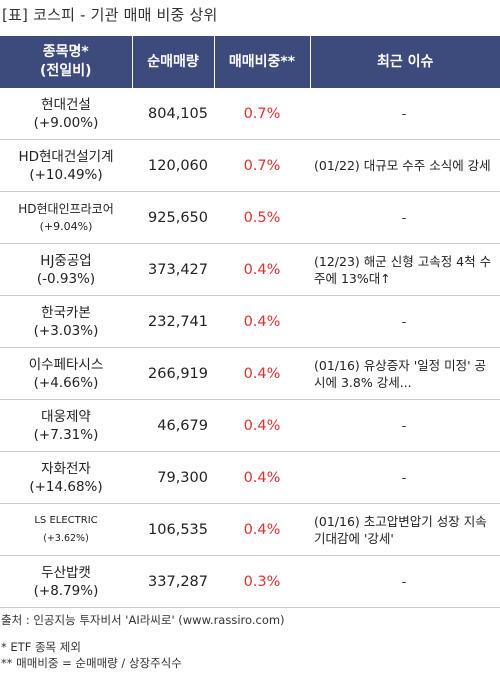 The image size is (500, 675). I want to click on stock-name: 한국카본, so click(66, 312).